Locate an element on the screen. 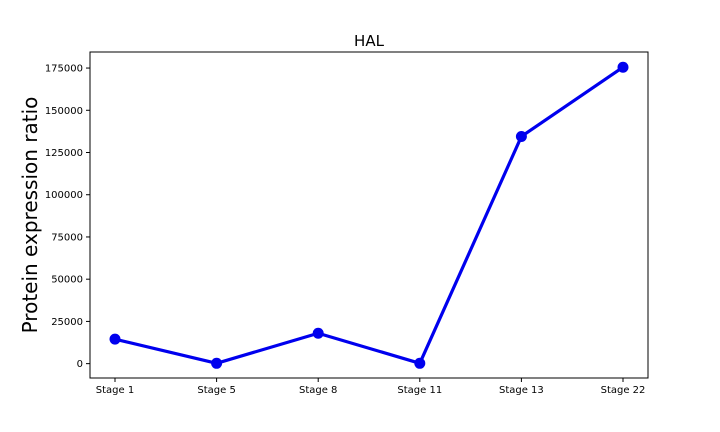 This screenshot has width=720, height=432. y-tick-label: 150000 is located at coordinates (64, 111).